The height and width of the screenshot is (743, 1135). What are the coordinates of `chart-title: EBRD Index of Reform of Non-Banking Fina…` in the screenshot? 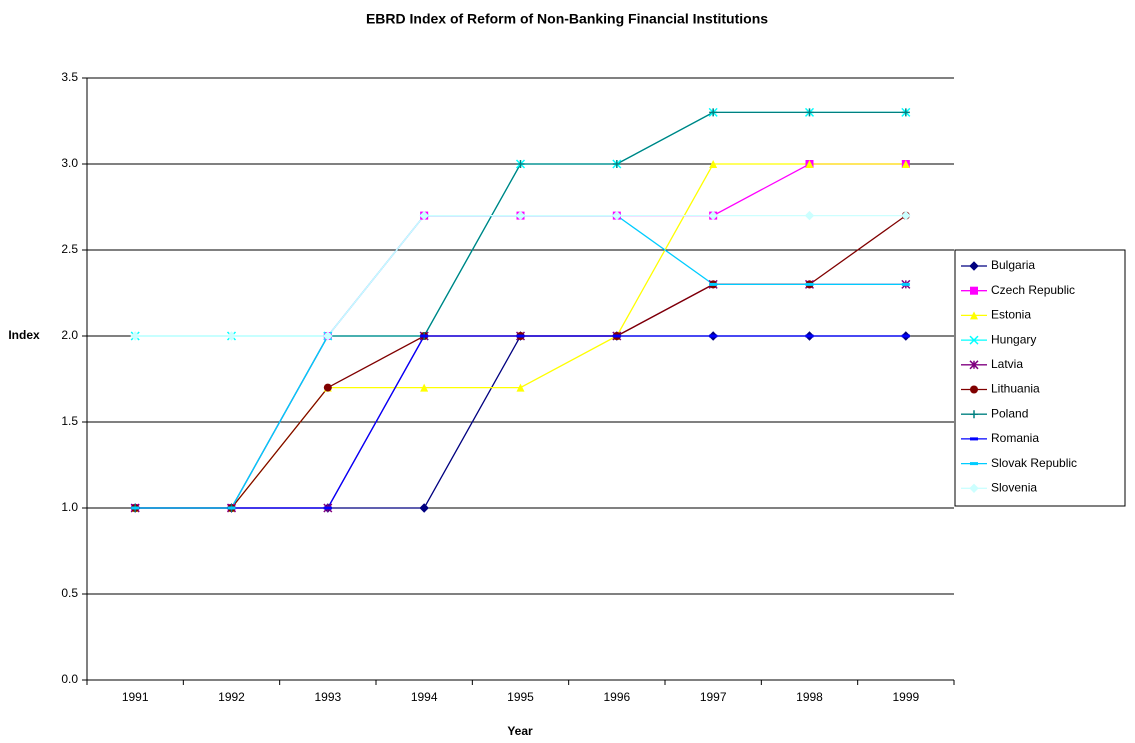 It's located at (567, 19).